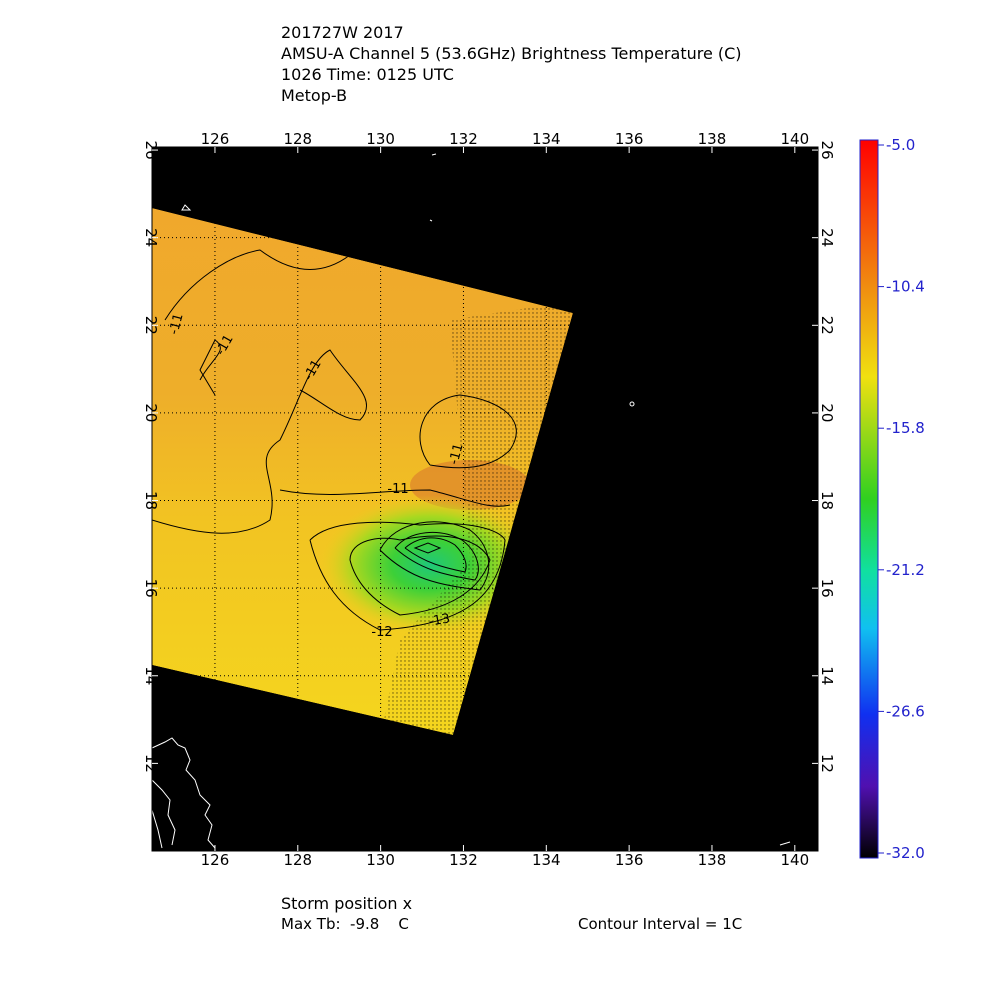 The image size is (1000, 1004). What do you see at coordinates (381, 632) in the screenshot?
I see `contour-label: -12` at bounding box center [381, 632].